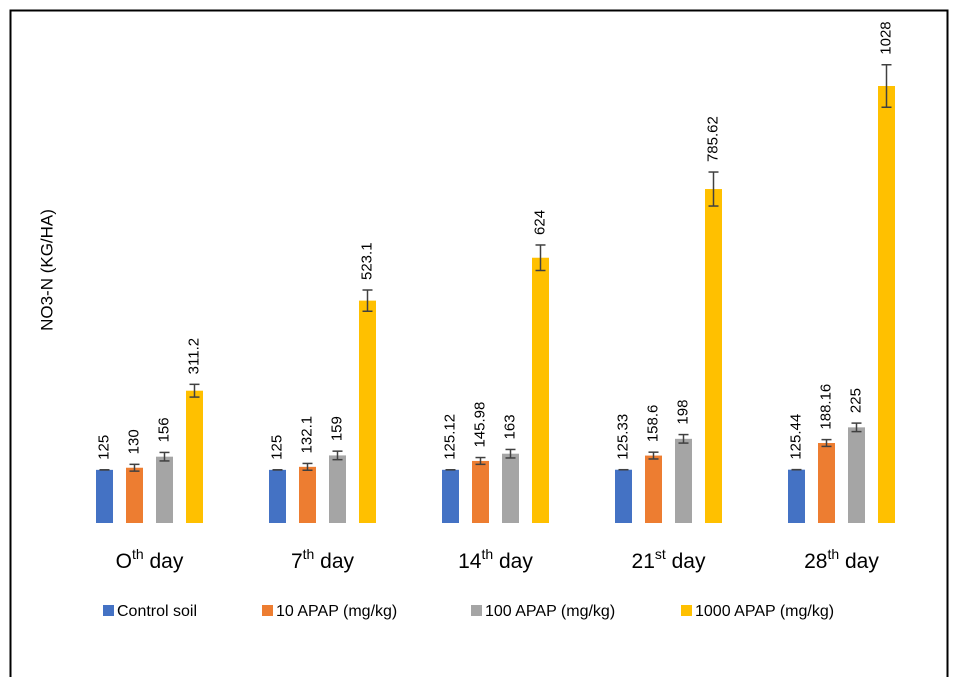  What do you see at coordinates (306, 435) in the screenshot?
I see `data-label-series-1-cat-1: 132.1` at bounding box center [306, 435].